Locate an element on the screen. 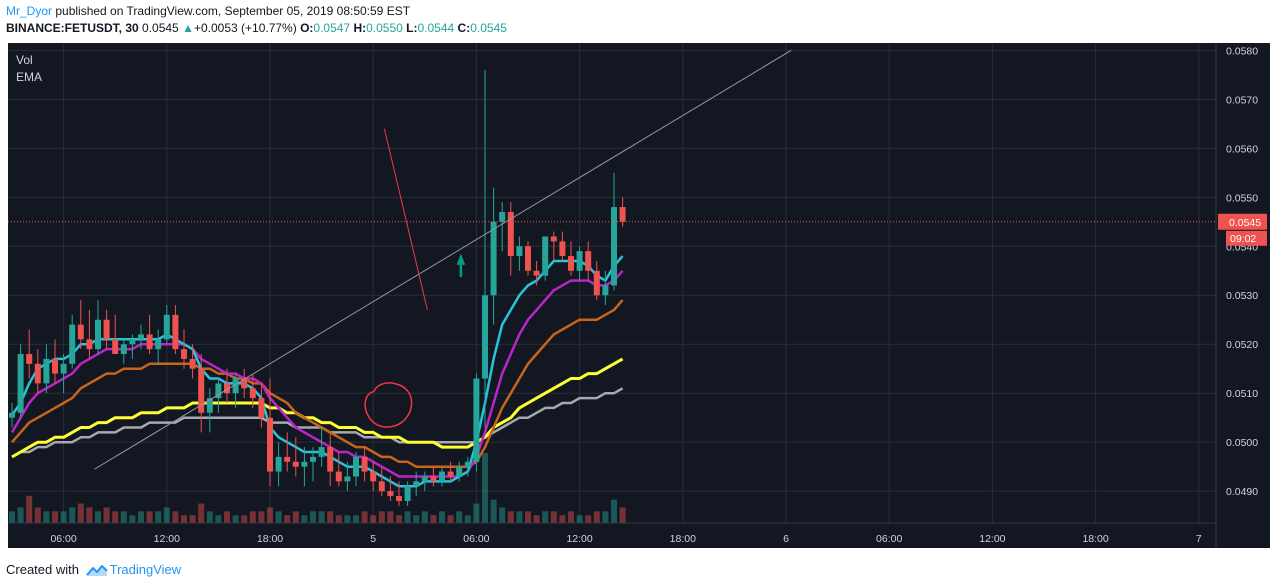 The height and width of the screenshot is (587, 1274). author-link: Mr_Dyor is located at coordinates (29, 11).